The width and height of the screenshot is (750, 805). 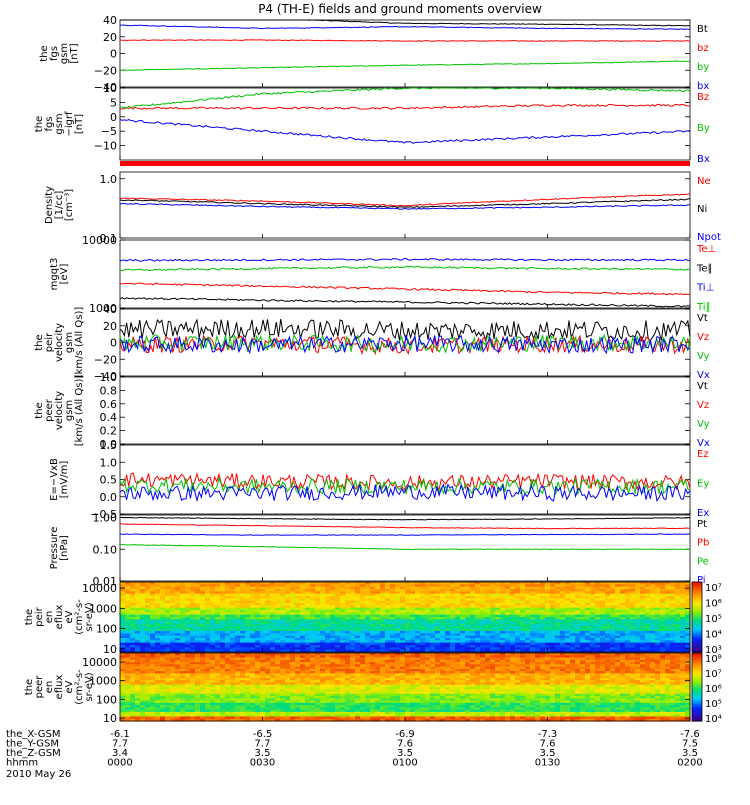 I want to click on colorbar-label: 10⁸, so click(x=713, y=659).